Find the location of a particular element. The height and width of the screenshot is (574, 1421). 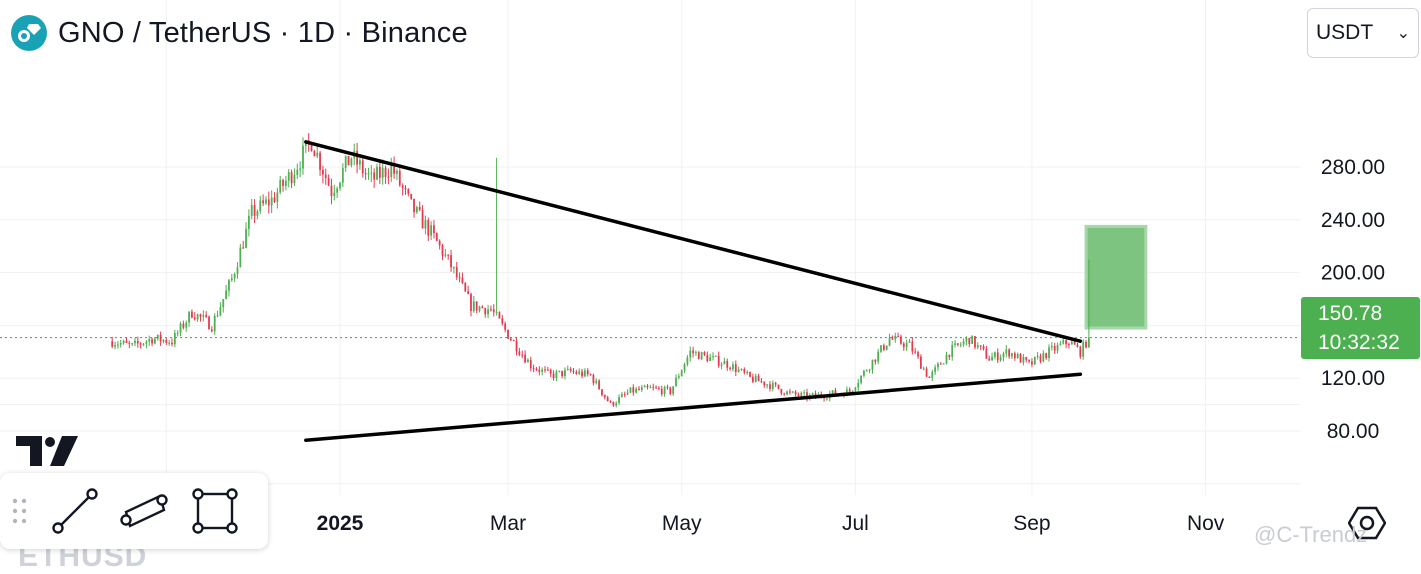

time-axis: 2025 Mar May Jul Sep Nov is located at coordinates (771, 523).